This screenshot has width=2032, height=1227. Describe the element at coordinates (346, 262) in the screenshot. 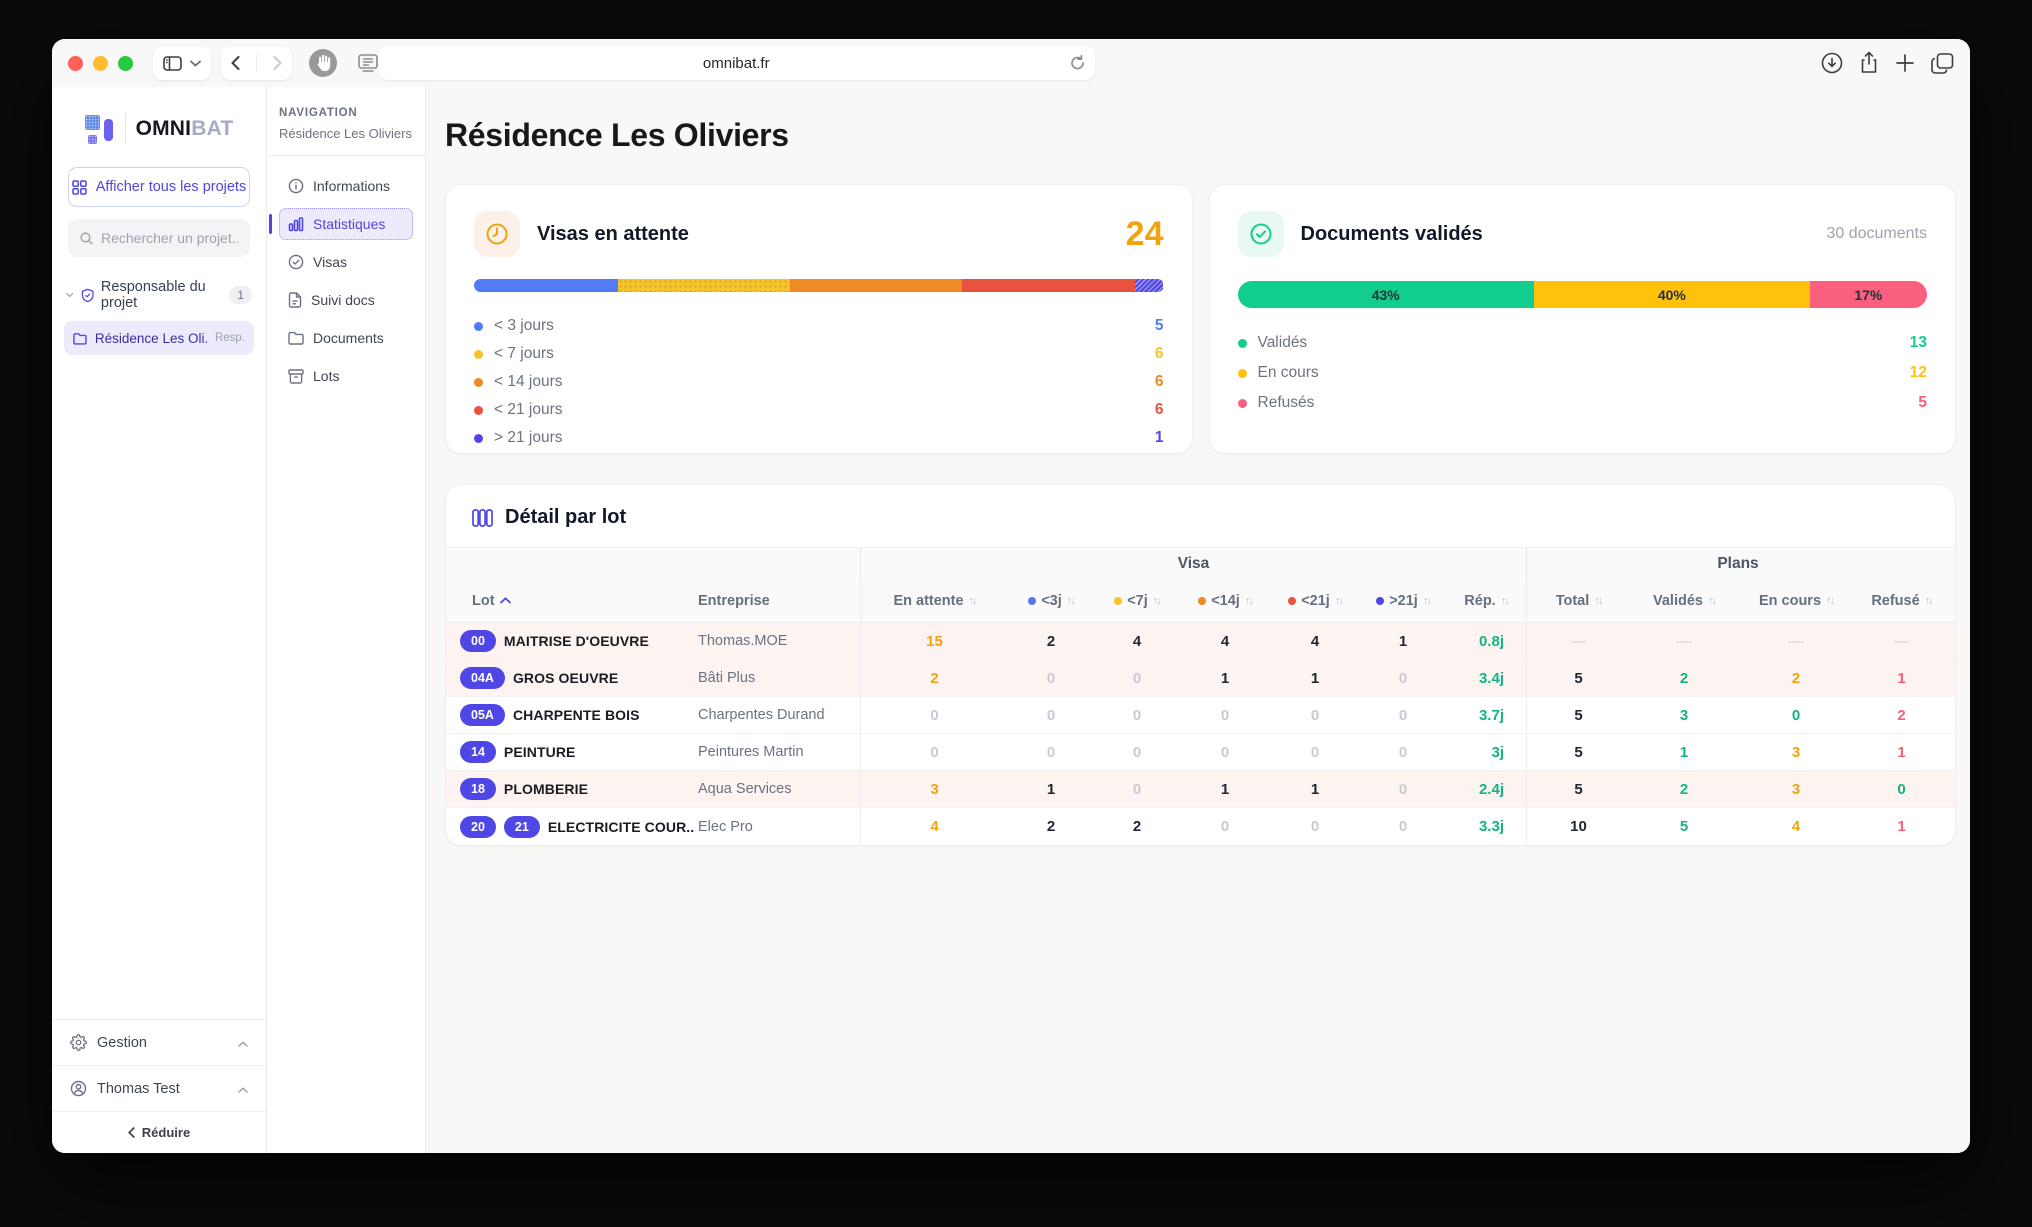

I see `nav-item-visas: Visas` at that location.